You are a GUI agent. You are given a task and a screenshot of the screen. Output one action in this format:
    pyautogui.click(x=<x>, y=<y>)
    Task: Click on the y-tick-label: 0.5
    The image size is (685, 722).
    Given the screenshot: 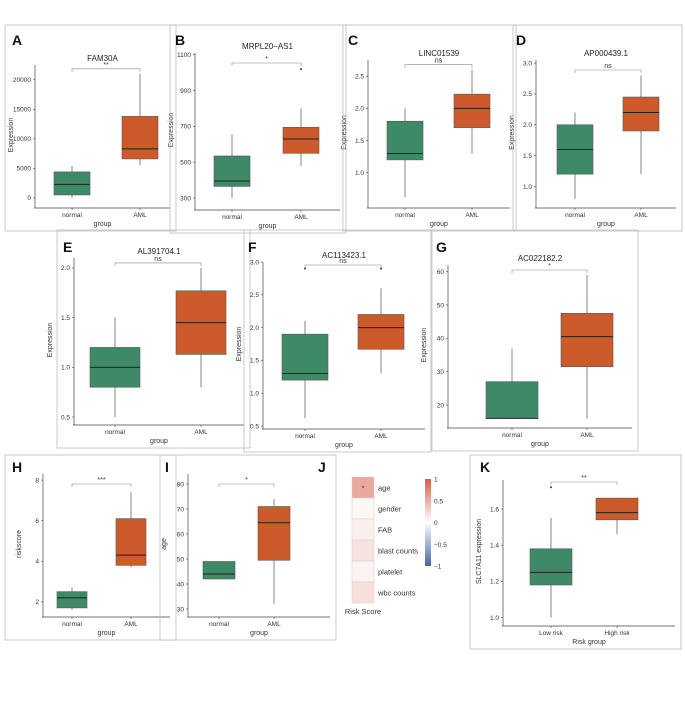 What is the action you would take?
    pyautogui.click(x=254, y=426)
    